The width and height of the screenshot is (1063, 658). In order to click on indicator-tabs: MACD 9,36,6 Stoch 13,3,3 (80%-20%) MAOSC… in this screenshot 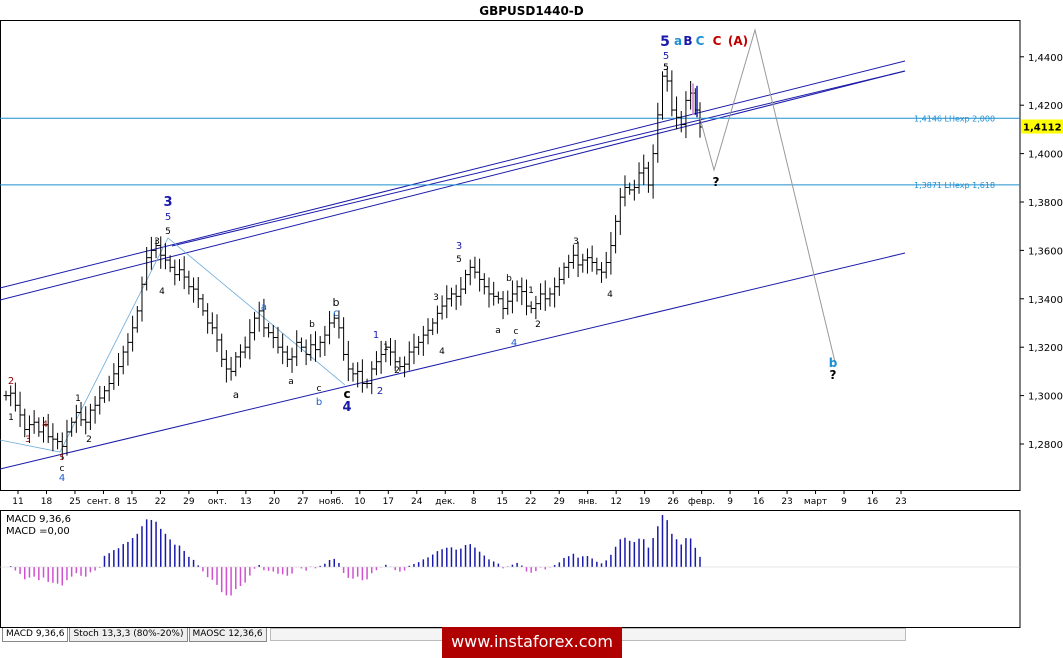, I will do `click(135, 635)`.